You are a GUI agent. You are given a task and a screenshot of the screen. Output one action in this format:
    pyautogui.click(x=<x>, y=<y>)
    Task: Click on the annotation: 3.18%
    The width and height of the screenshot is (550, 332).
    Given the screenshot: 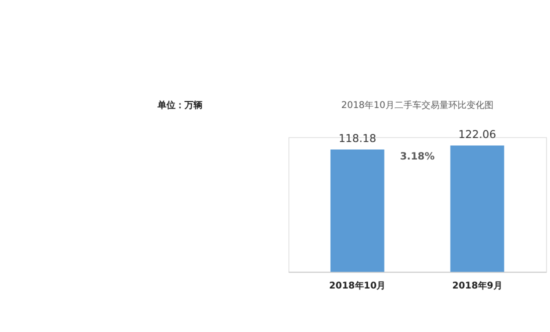 What is the action you would take?
    pyautogui.click(x=417, y=157)
    